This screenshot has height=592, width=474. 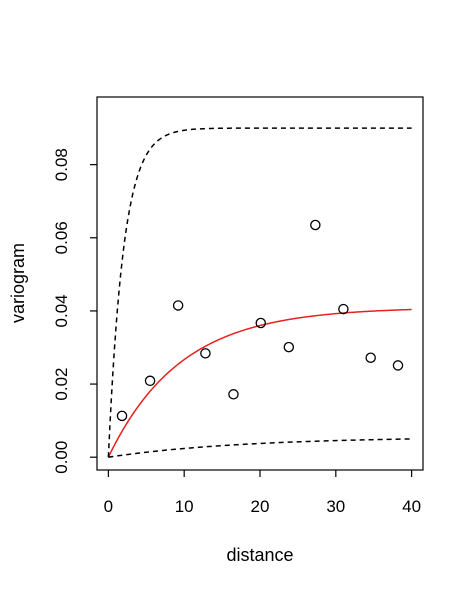 I want to click on envelope-curve, so click(x=260, y=448).